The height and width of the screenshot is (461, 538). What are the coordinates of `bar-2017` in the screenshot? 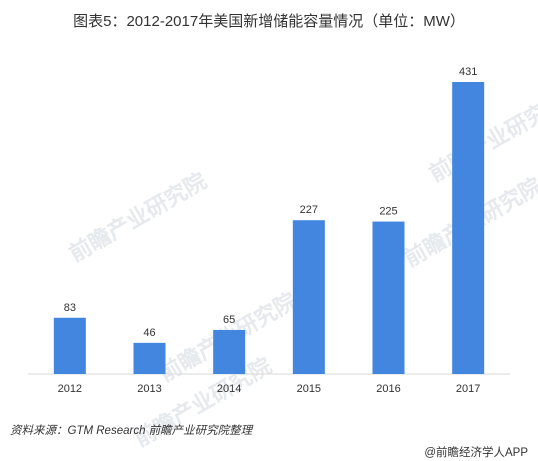 It's located at (468, 228).